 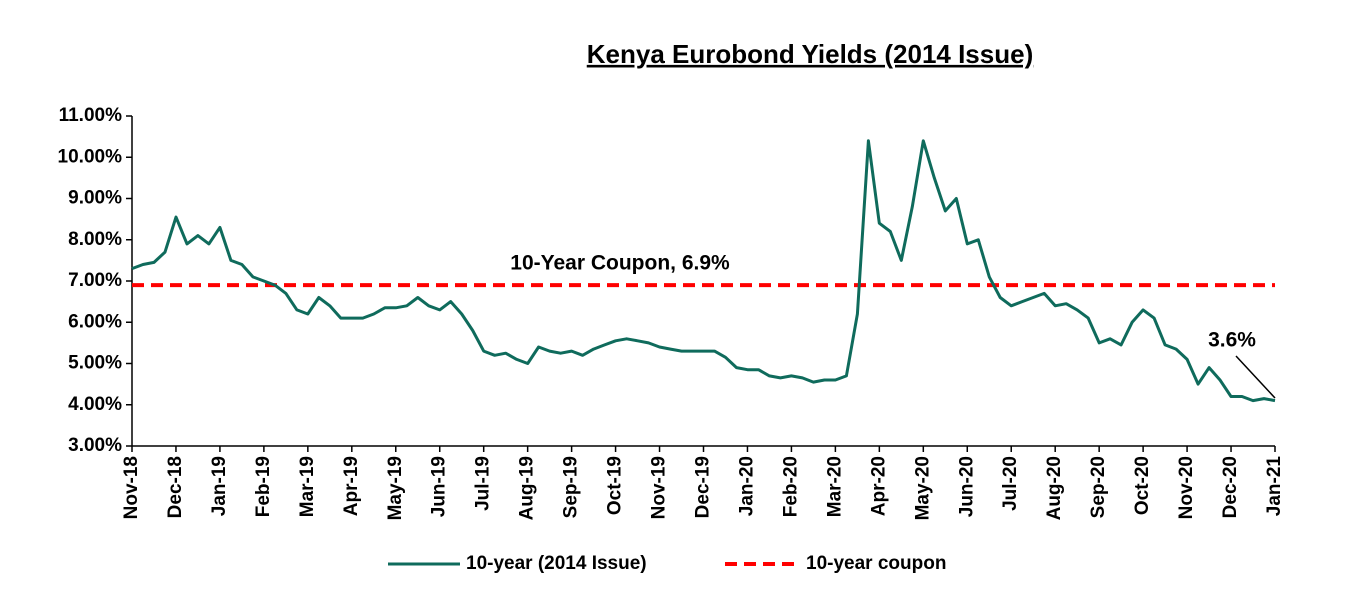 What do you see at coordinates (483, 483) in the screenshot?
I see `x-tick-label: Jul-19` at bounding box center [483, 483].